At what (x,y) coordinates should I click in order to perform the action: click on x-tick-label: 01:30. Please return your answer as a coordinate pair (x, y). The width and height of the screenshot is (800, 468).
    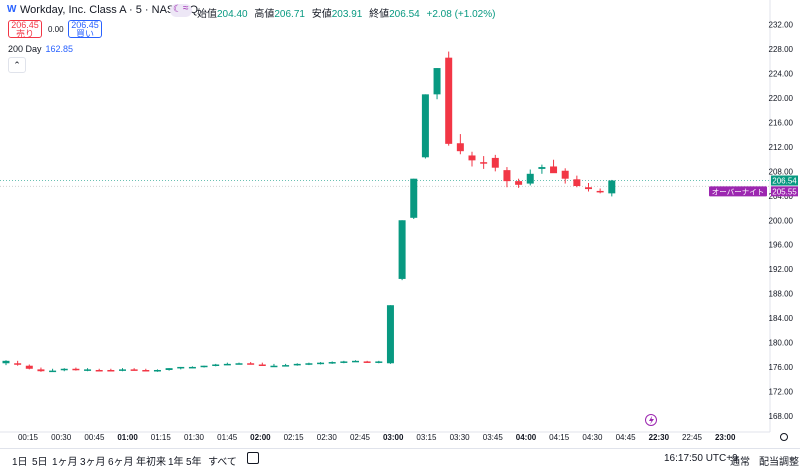
    Looking at the image, I should click on (194, 437).